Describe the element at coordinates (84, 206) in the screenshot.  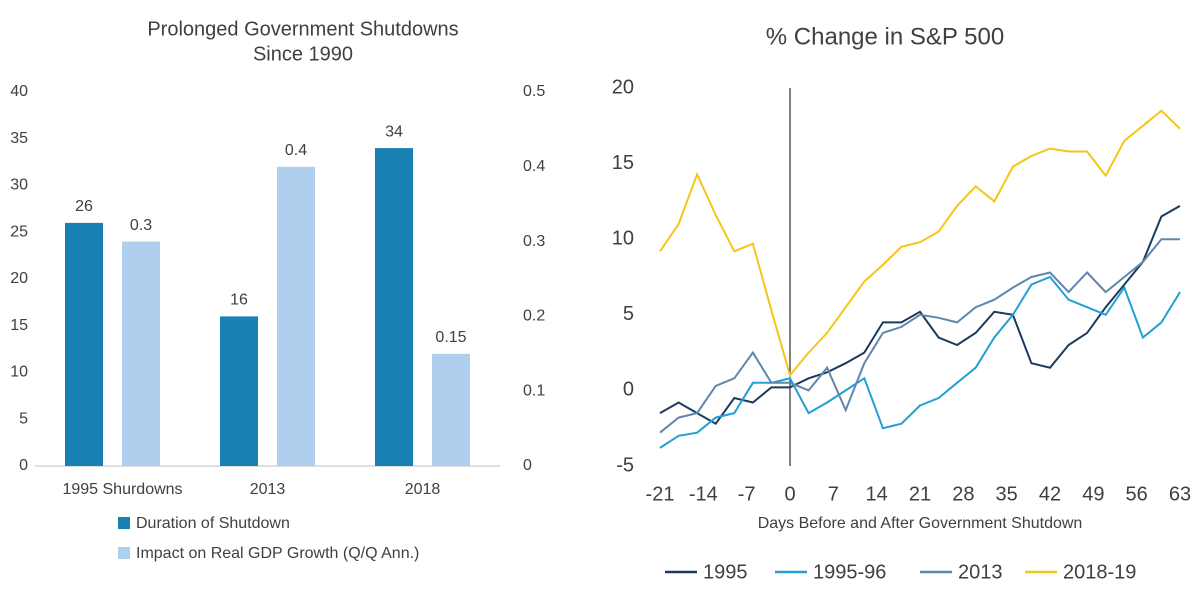
I see `data-label: 26` at that location.